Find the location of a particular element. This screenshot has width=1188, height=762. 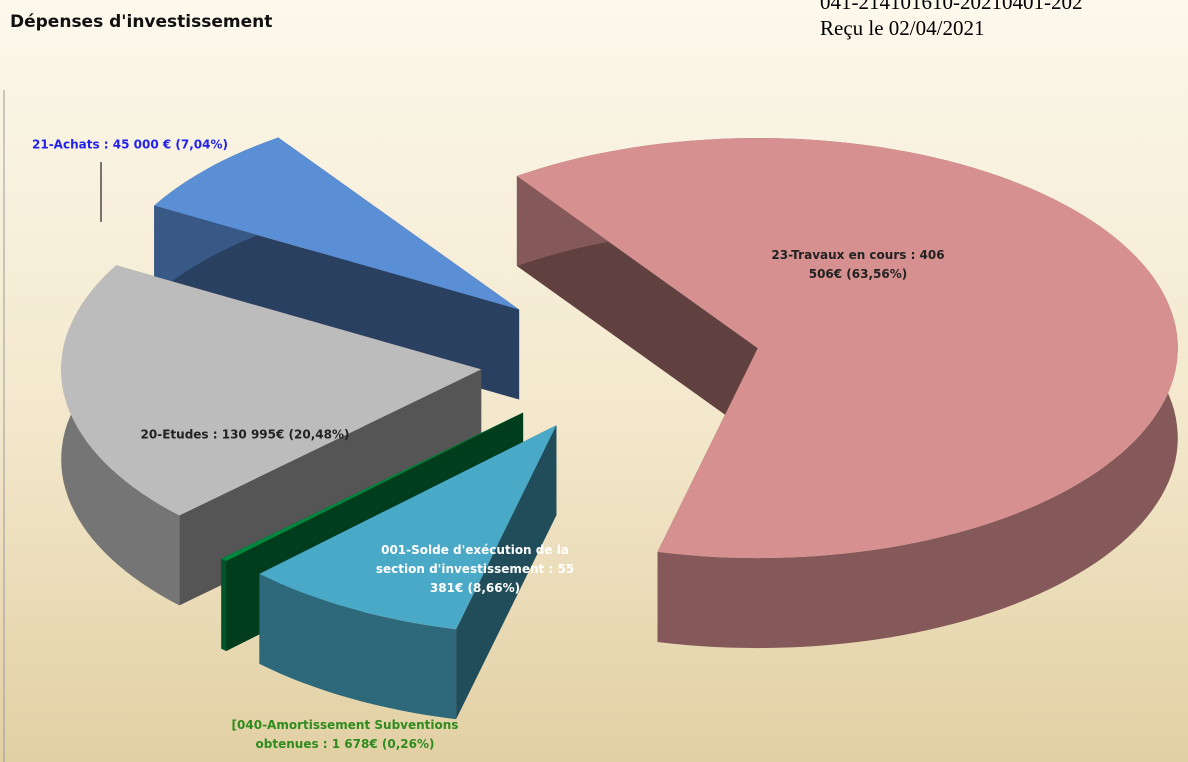

stamp-line: Reçu le 02/04/2021 is located at coordinates (902, 28).